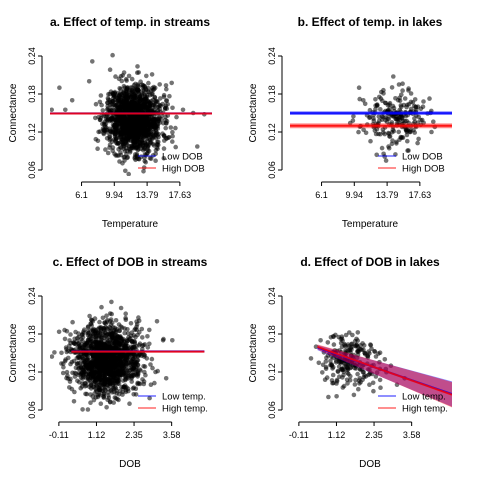  What do you see at coordinates (25, 353) in the screenshot?
I see `y-axis: 0.06 0.12 0.18 0.24 Connectance` at bounding box center [25, 353].